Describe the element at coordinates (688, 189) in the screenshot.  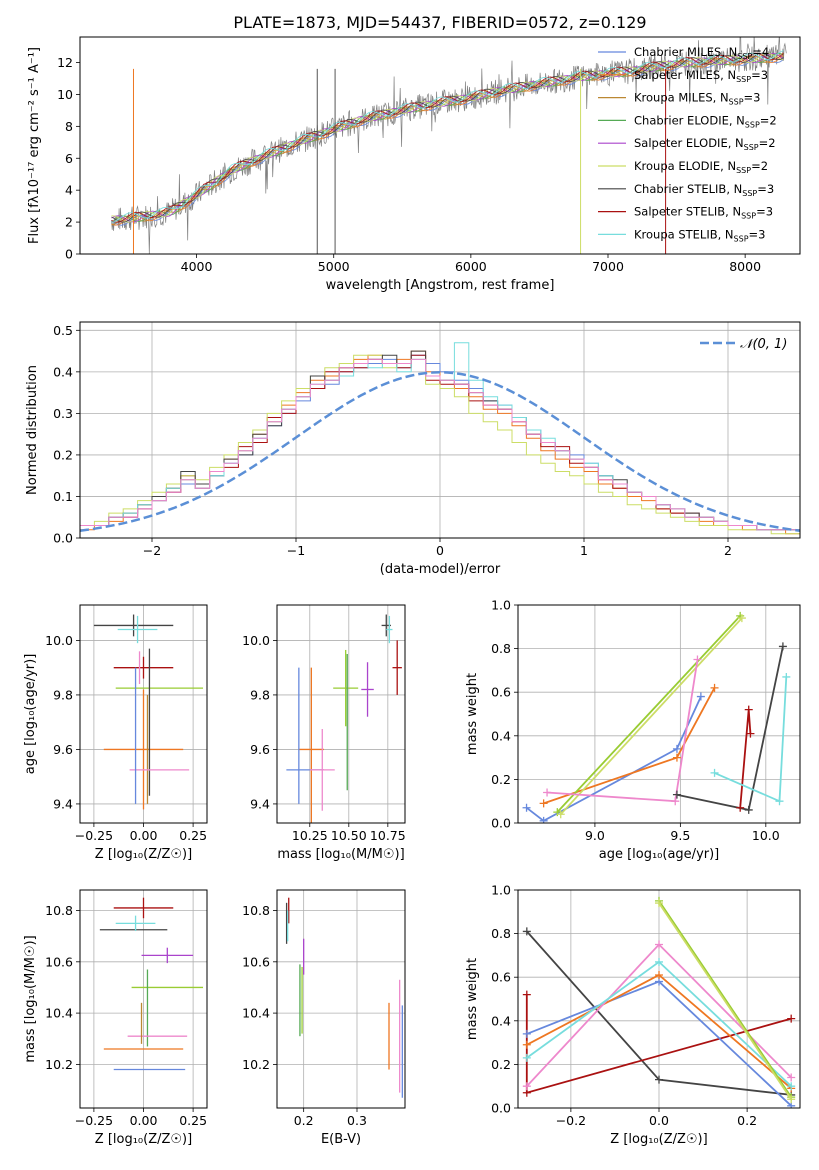
I see `legend-entry-name: Chabrier STELIB, N` at that location.